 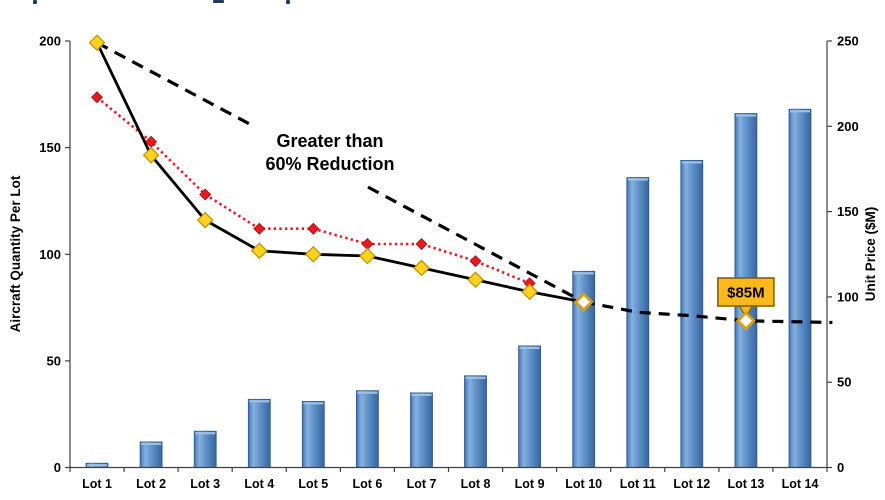 I want to click on x-axis-category-label: Lot 4, so click(x=259, y=484).